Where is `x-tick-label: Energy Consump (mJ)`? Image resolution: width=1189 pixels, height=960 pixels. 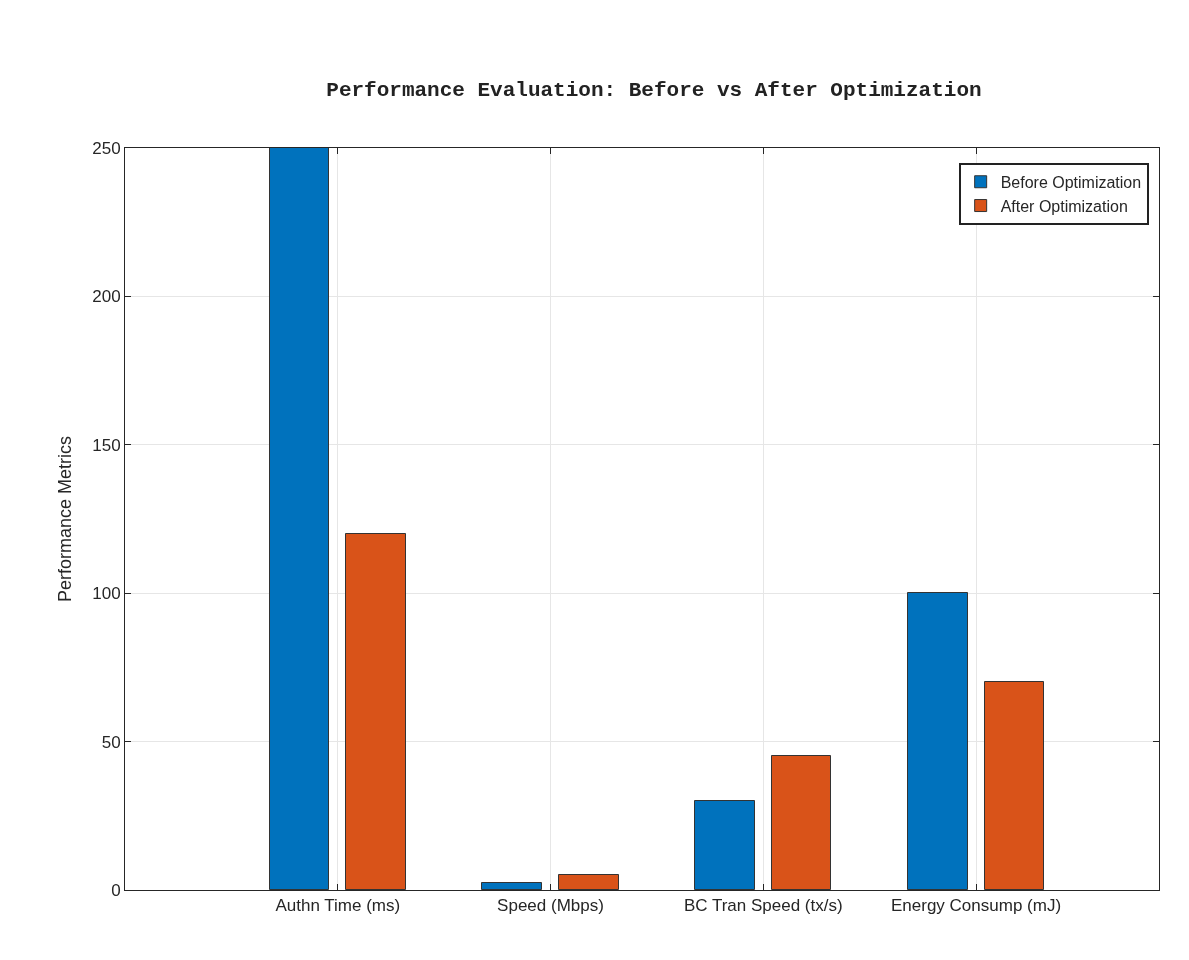 x-tick-label: Energy Consump (mJ) is located at coordinates (976, 906).